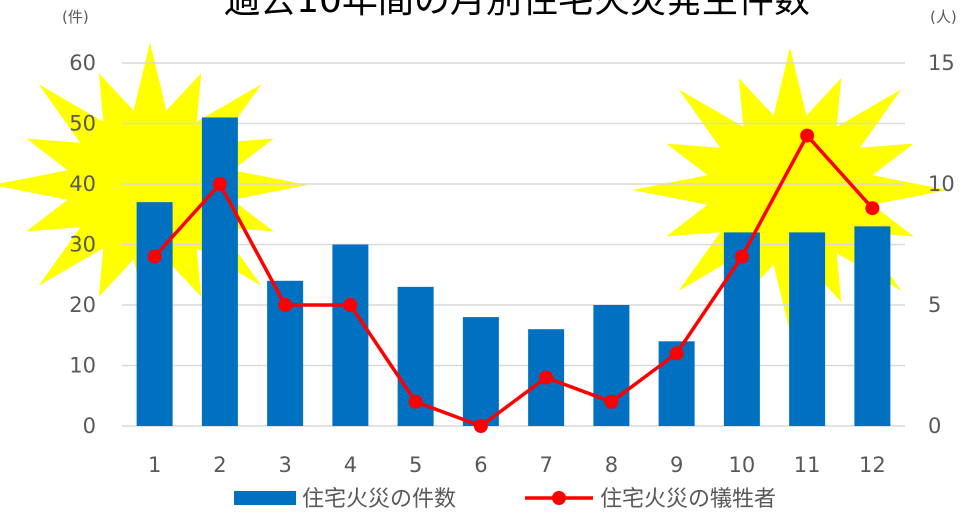 The height and width of the screenshot is (516, 964). I want to click on x-tick: 10, so click(742, 465).